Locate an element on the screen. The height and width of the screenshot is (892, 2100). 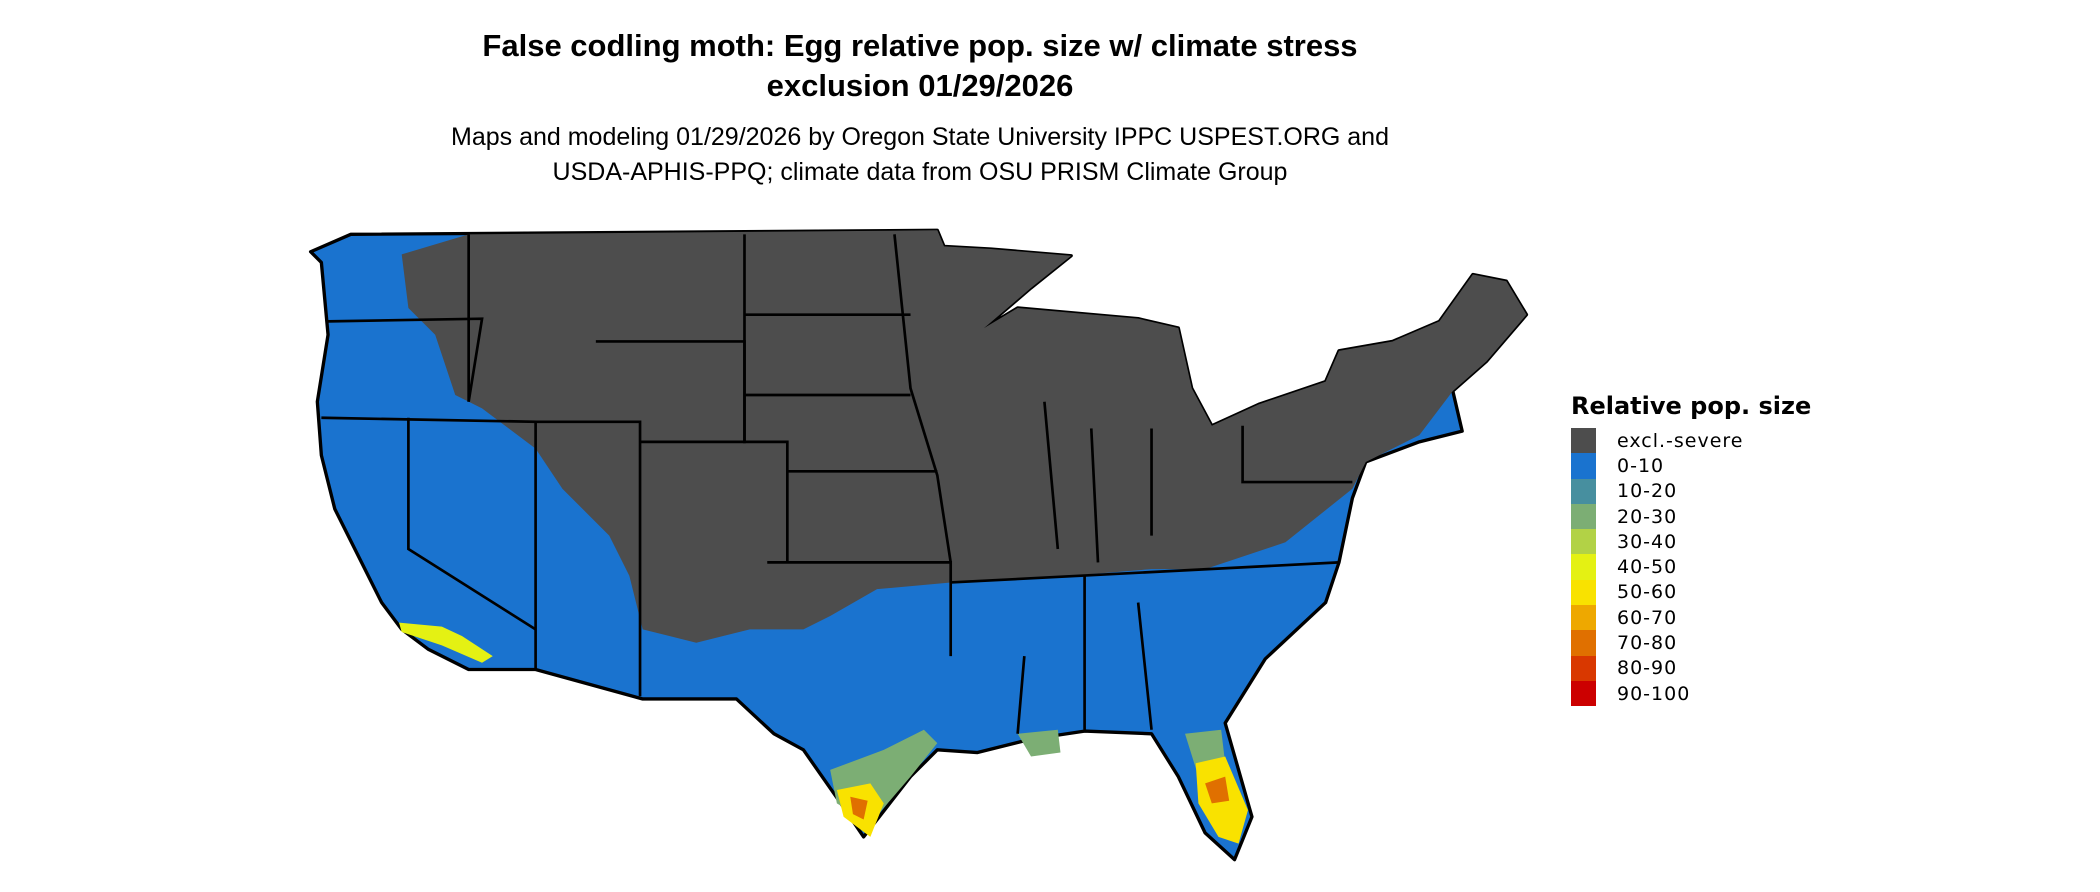
legend-item: 20-30 is located at coordinates (1691, 516).